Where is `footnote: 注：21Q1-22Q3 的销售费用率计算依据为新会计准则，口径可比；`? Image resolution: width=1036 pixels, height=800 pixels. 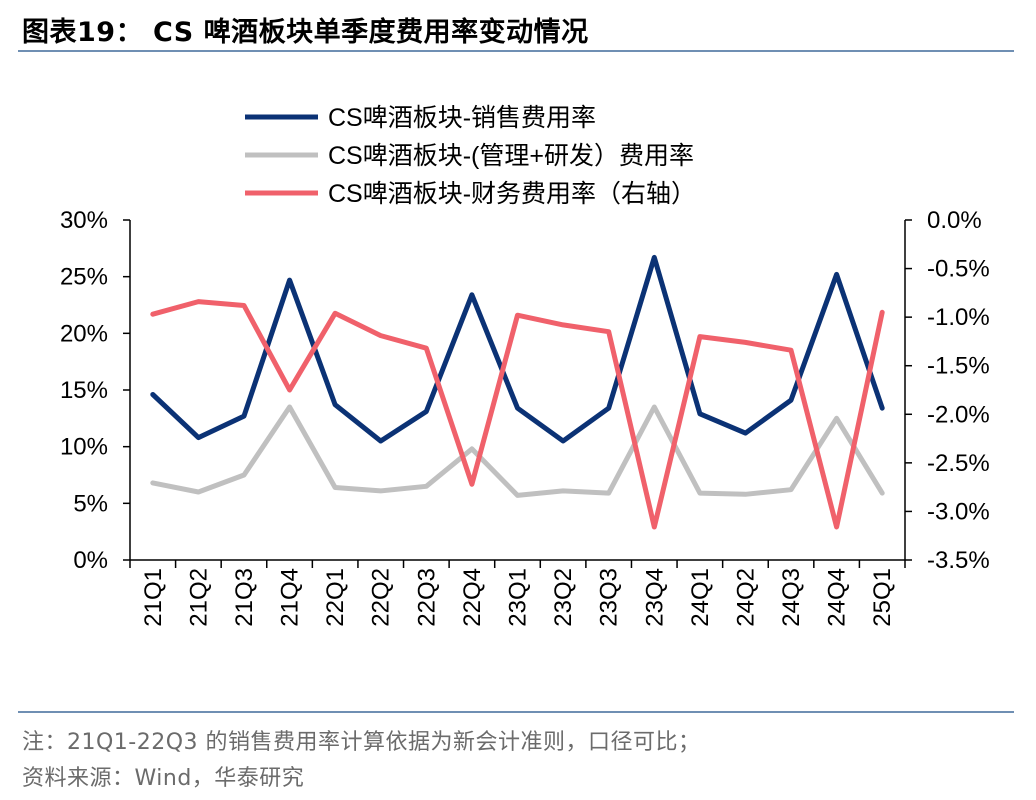 footnote: 注：21Q1-22Q3 的销售费用率计算依据为新会计准则，口径可比； is located at coordinates (361, 742).